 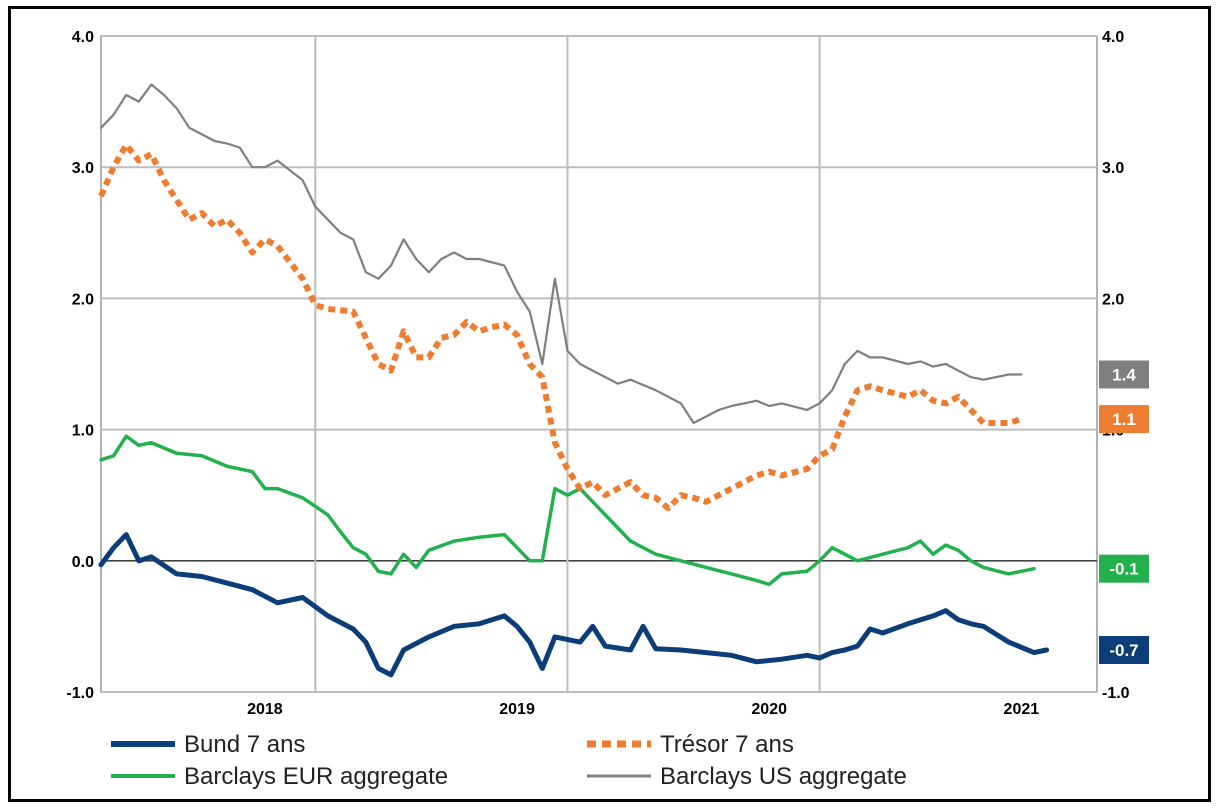 What do you see at coordinates (1113, 37) in the screenshot?
I see `y-tick-label-right: 4.0` at bounding box center [1113, 37].